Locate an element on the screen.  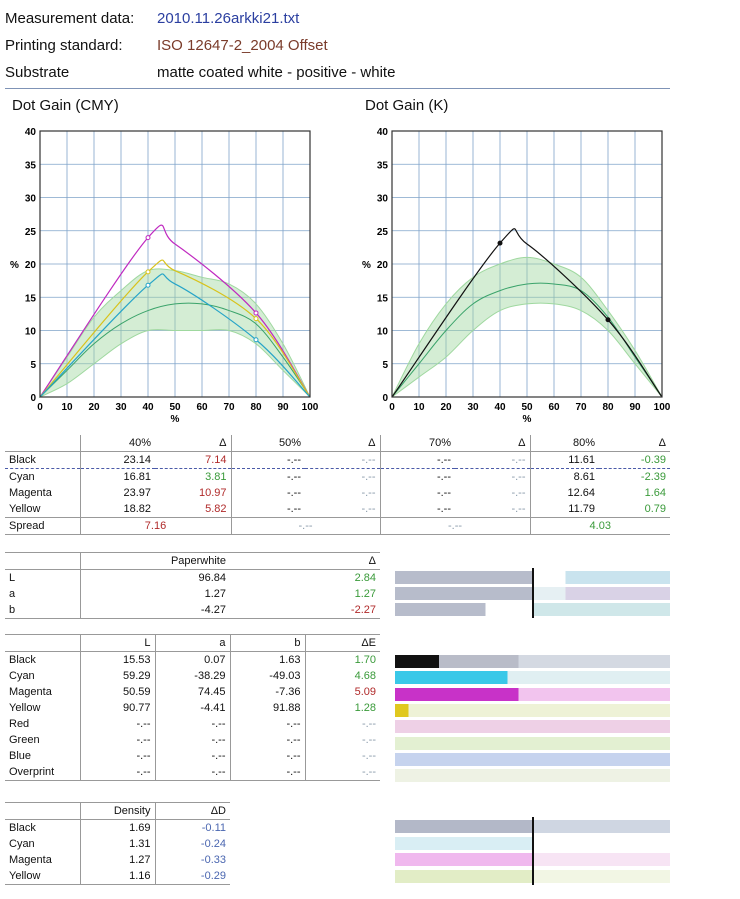
y-tick-label: 10 is located at coordinates (31, 332).